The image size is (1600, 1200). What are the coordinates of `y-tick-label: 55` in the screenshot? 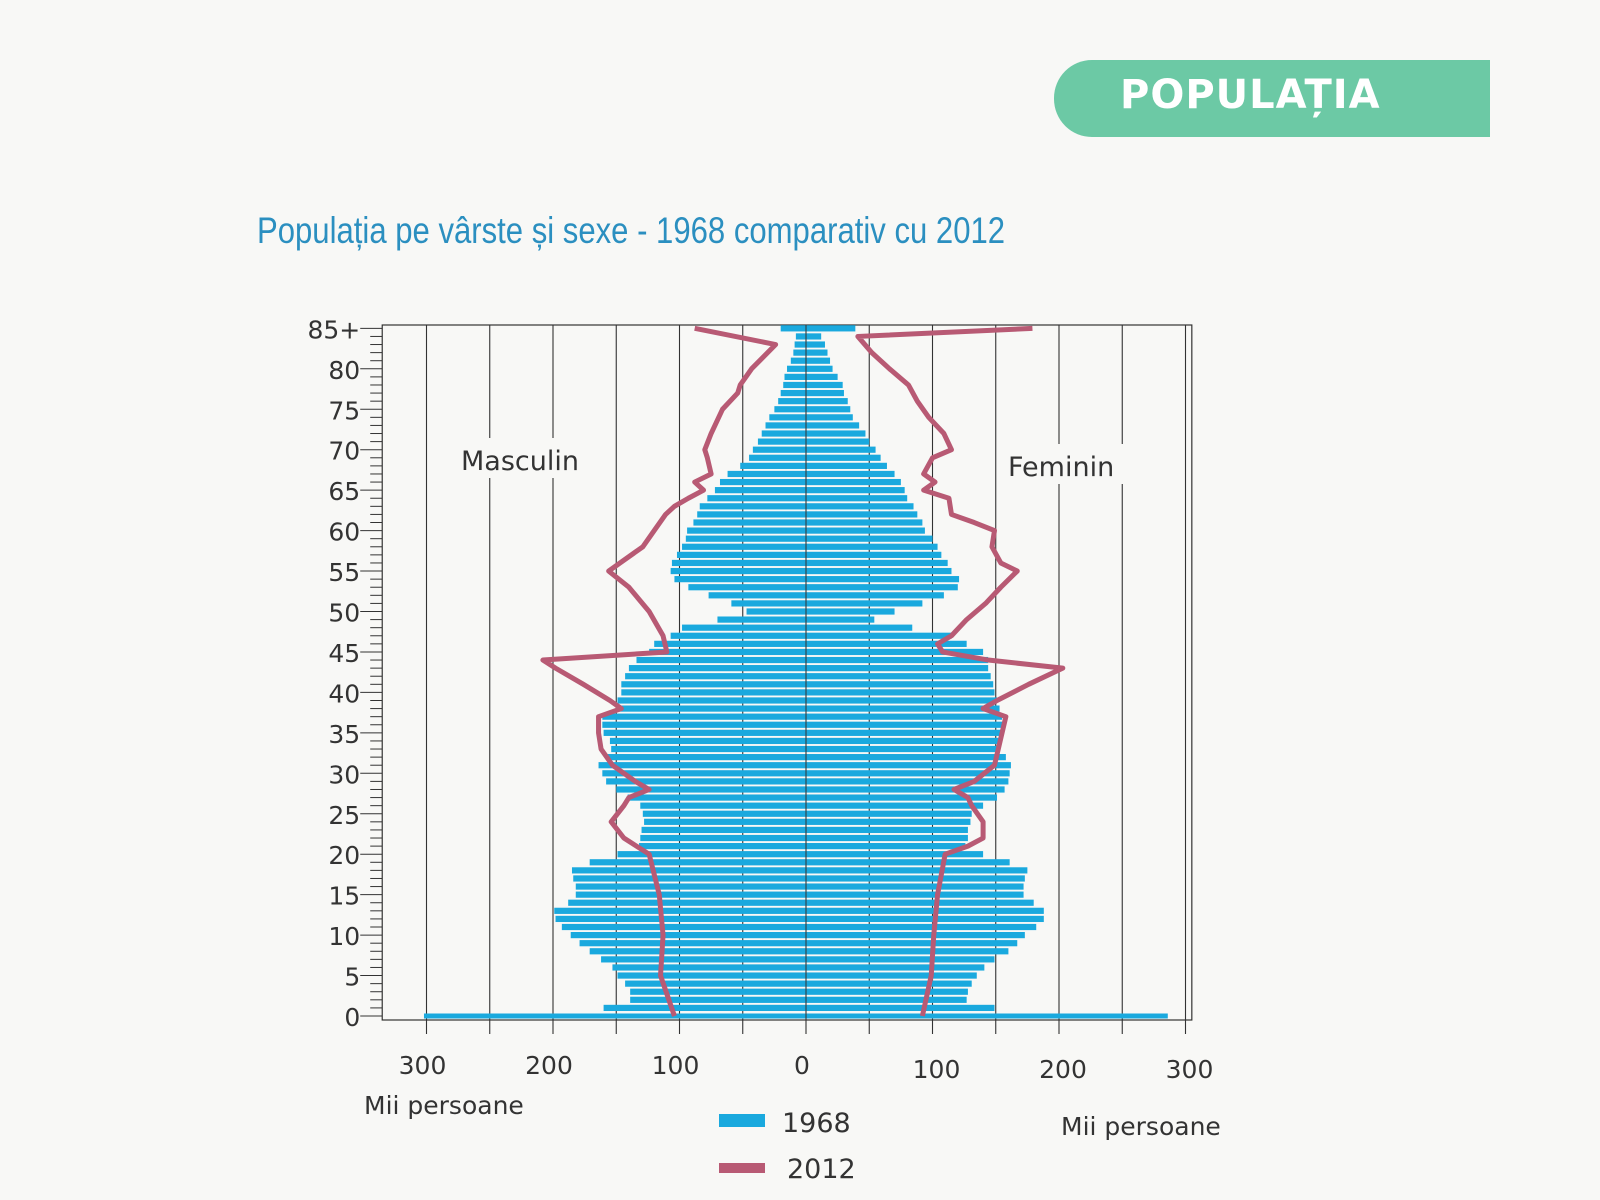 It's located at (344, 572).